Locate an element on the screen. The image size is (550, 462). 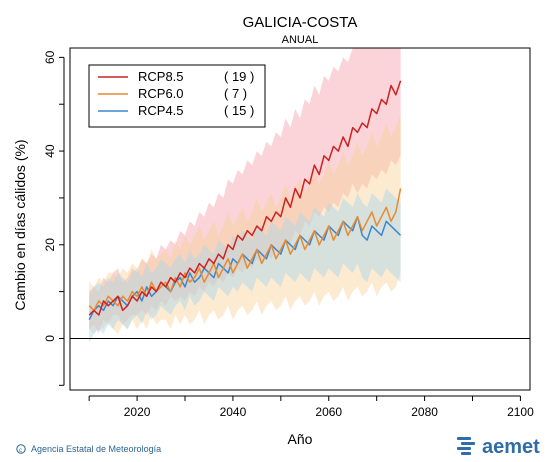
chart-subtitle: ANUAL is located at coordinates (300, 40).